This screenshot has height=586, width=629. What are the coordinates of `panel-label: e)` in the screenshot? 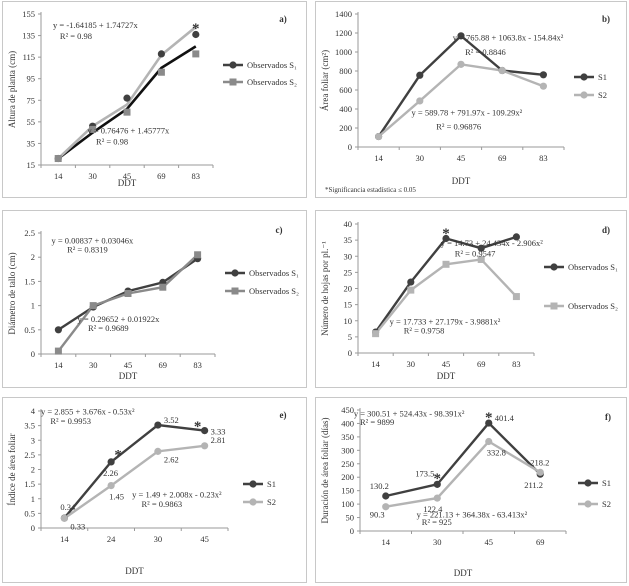 It's located at (283, 415).